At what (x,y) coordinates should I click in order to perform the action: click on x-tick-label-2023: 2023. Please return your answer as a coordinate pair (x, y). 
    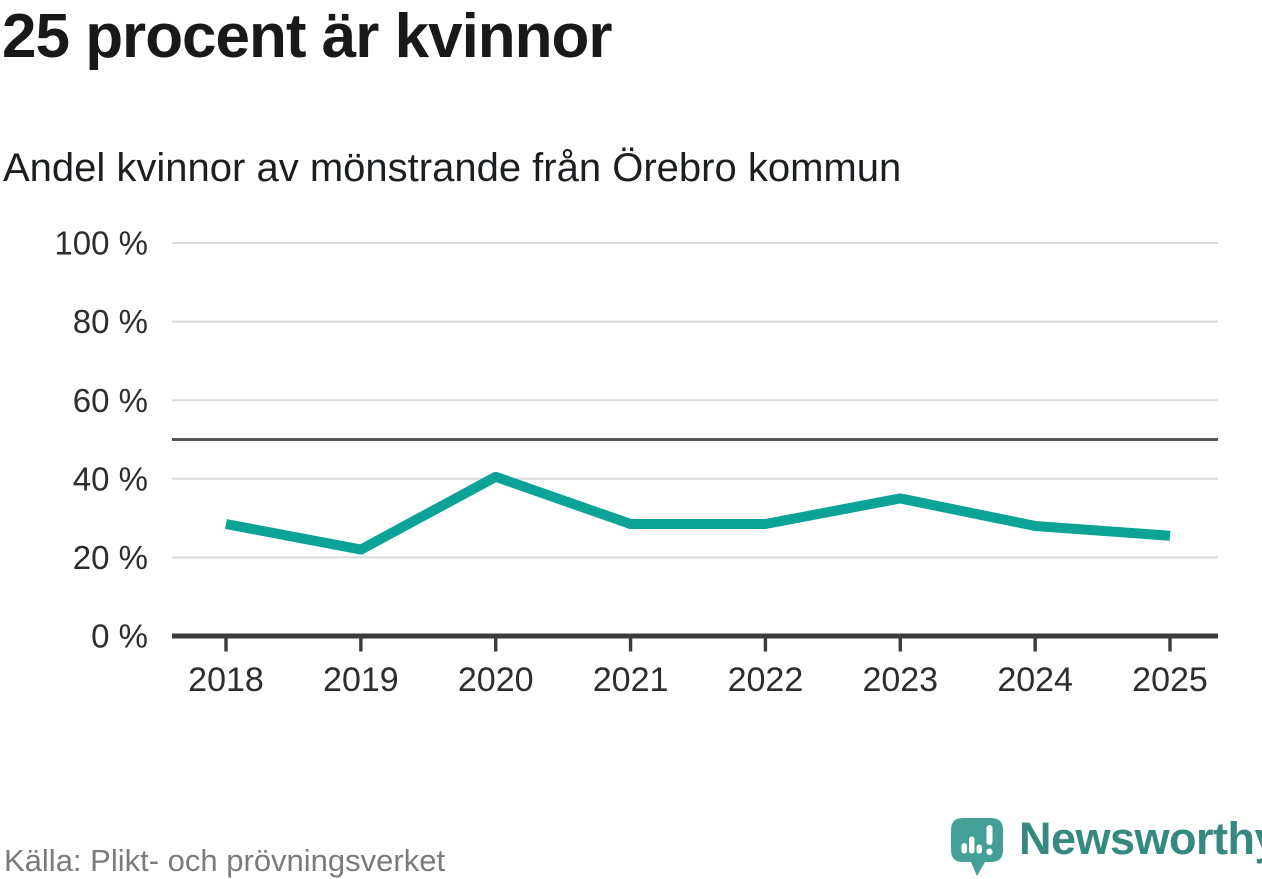
    Looking at the image, I should click on (900, 680).